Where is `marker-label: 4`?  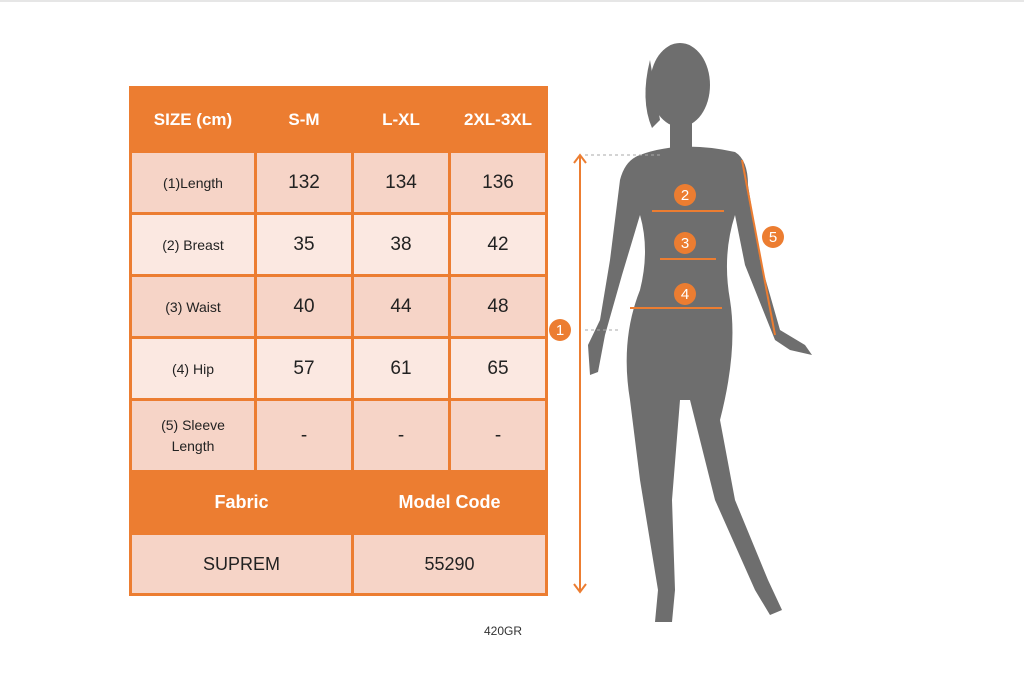 marker-label: 4 is located at coordinates (685, 294).